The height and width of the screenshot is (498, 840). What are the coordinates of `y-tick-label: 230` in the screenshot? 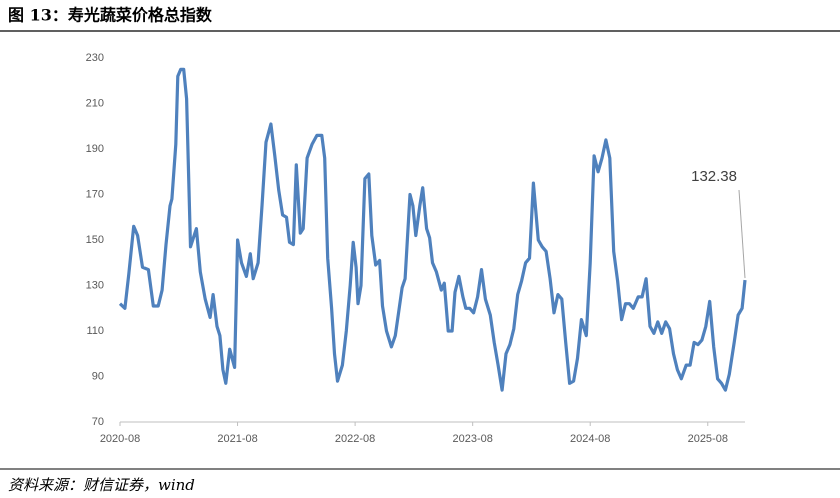 It's located at (95, 58).